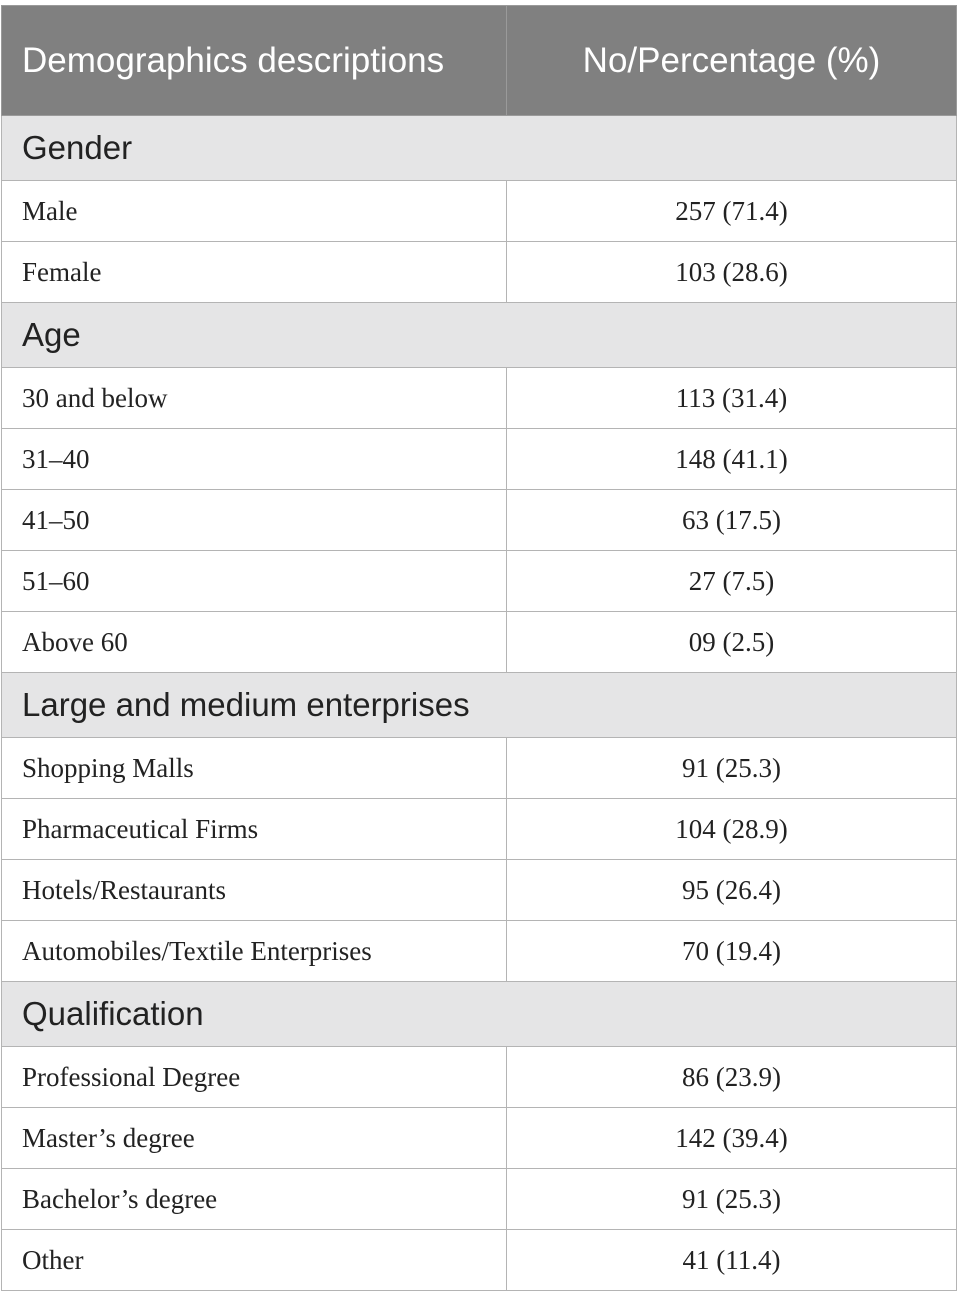 This screenshot has height=1311, width=958. Describe the element at coordinates (731, 398) in the screenshot. I see `row-value: 113 (31.4)` at that location.